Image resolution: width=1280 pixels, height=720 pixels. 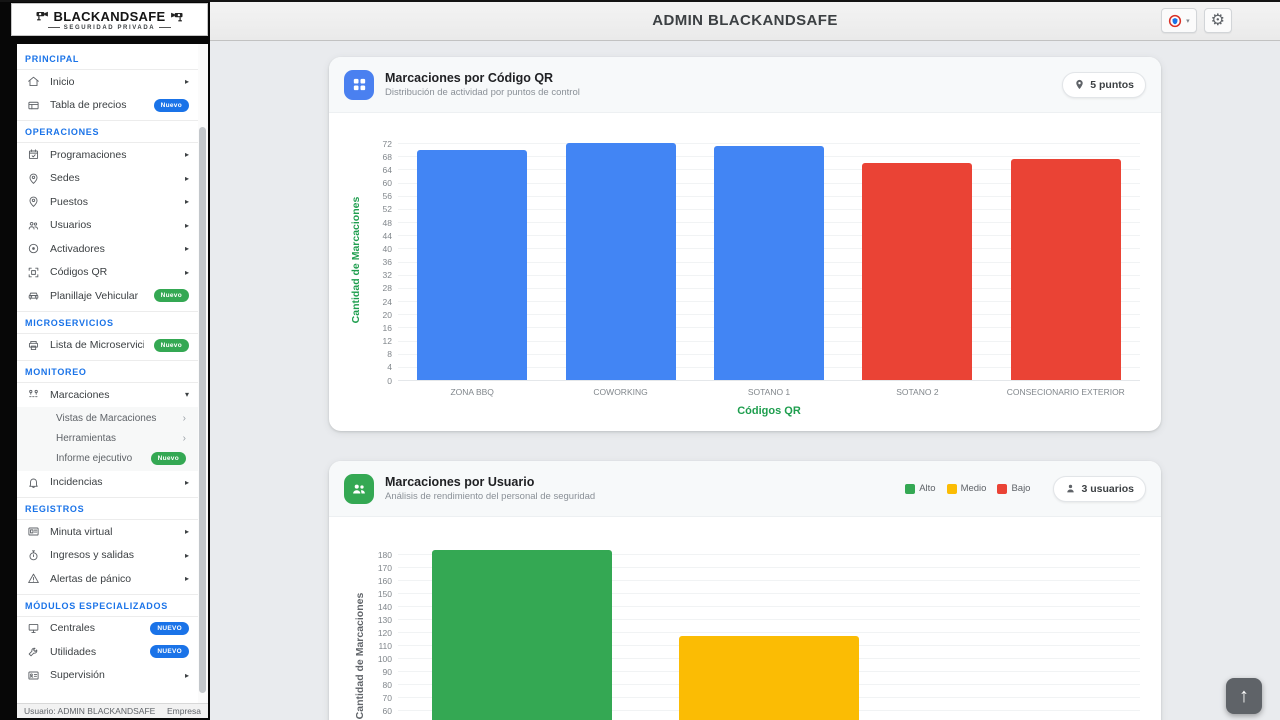 I want to click on footer-user: Usuario: ADMIN BLACKANDSAFE, so click(x=90, y=711).